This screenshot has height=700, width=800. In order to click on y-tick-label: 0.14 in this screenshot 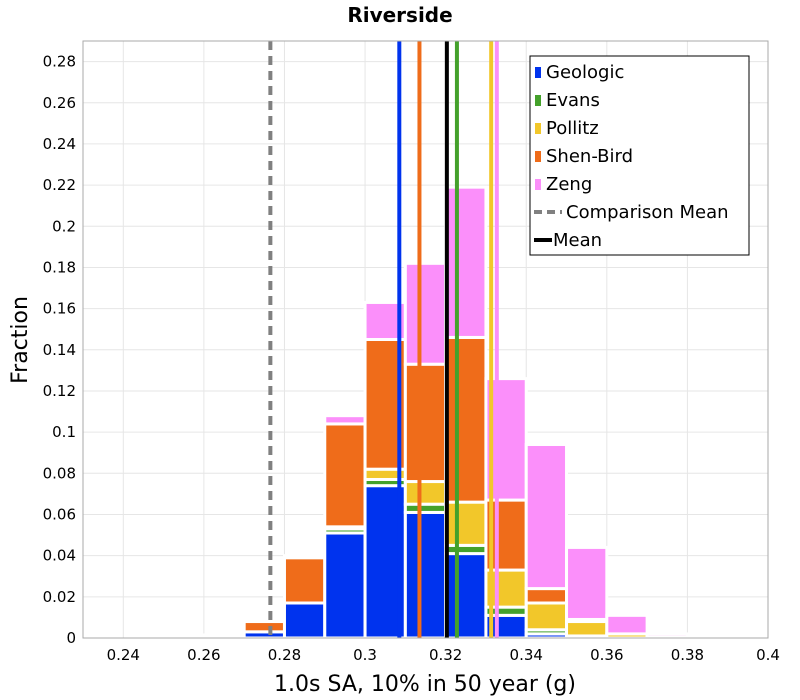, I will do `click(59, 350)`.